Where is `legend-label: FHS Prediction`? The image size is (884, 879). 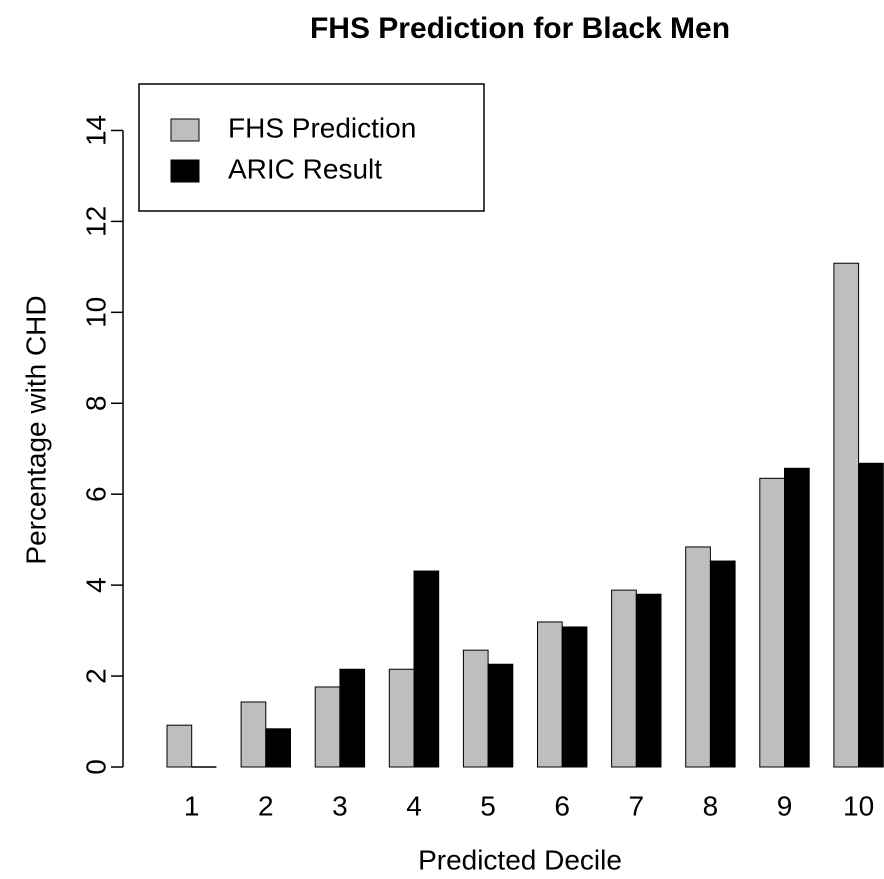
legend-label: FHS Prediction is located at coordinates (322, 127).